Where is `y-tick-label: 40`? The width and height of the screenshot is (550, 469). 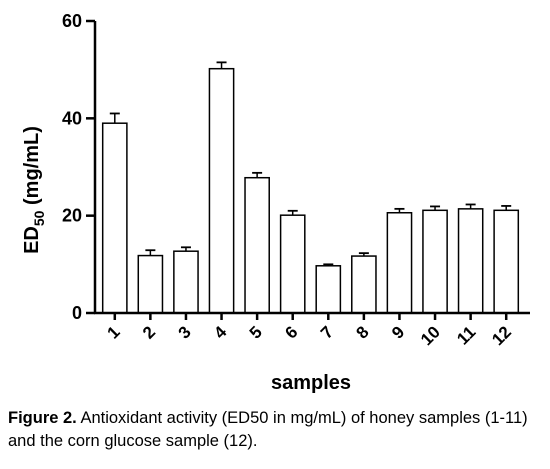 y-tick-label: 40 is located at coordinates (72, 118).